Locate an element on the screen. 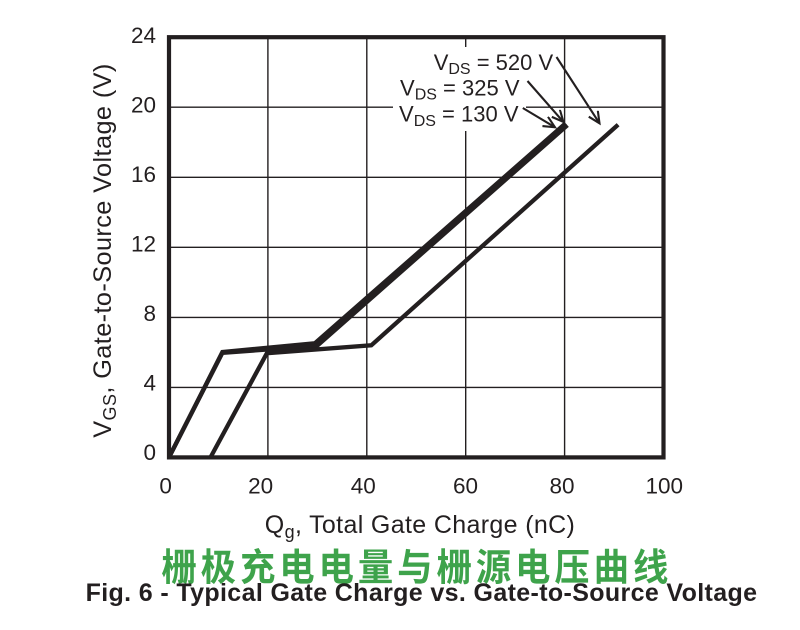  svg-text: 100 is located at coordinates (665, 486).